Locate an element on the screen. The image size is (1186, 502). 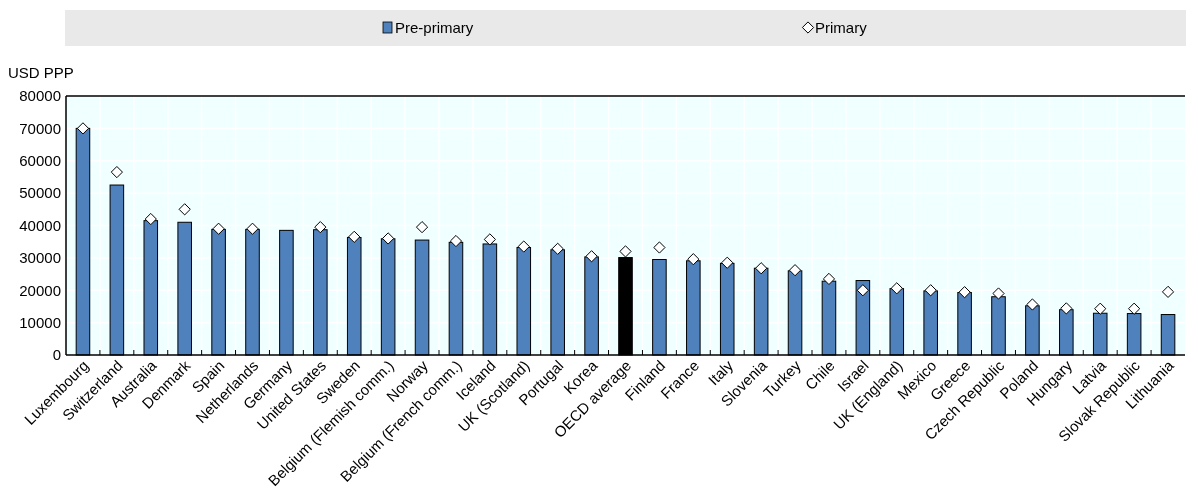
legend-label: Pre-primary is located at coordinates (434, 27).